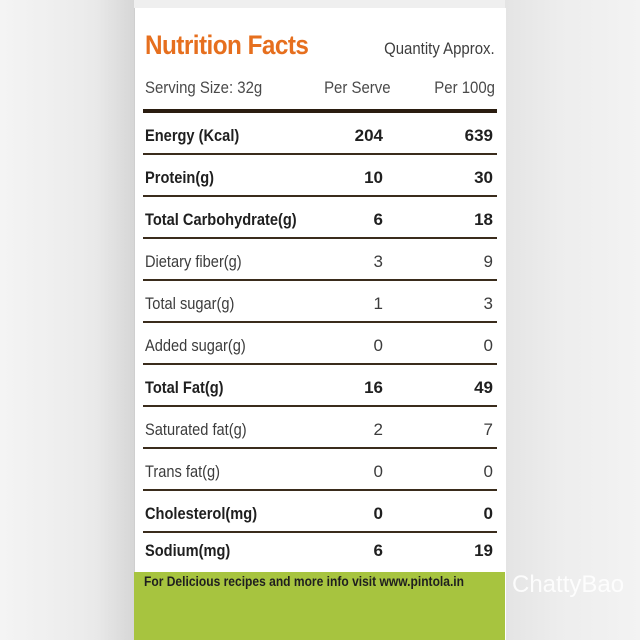 The image size is (640, 640). What do you see at coordinates (320, 139) in the screenshot?
I see `nutrient-row: Energy (Kcal) 204 639` at bounding box center [320, 139].